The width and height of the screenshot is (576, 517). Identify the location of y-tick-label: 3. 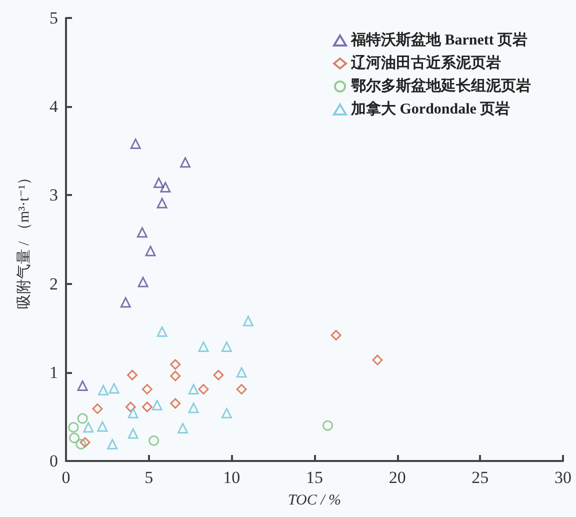
(54, 195).